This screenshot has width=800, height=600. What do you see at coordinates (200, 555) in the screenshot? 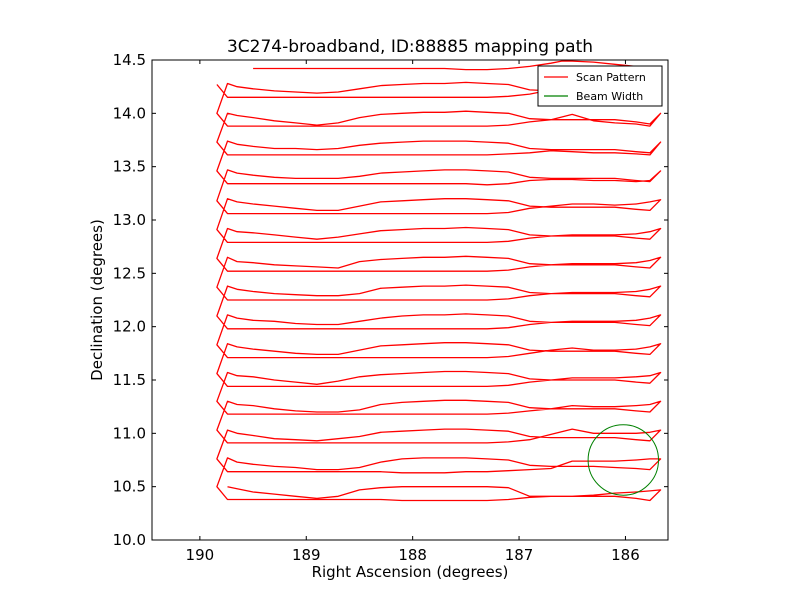
I see `x-tick-label: 190` at bounding box center [200, 555].